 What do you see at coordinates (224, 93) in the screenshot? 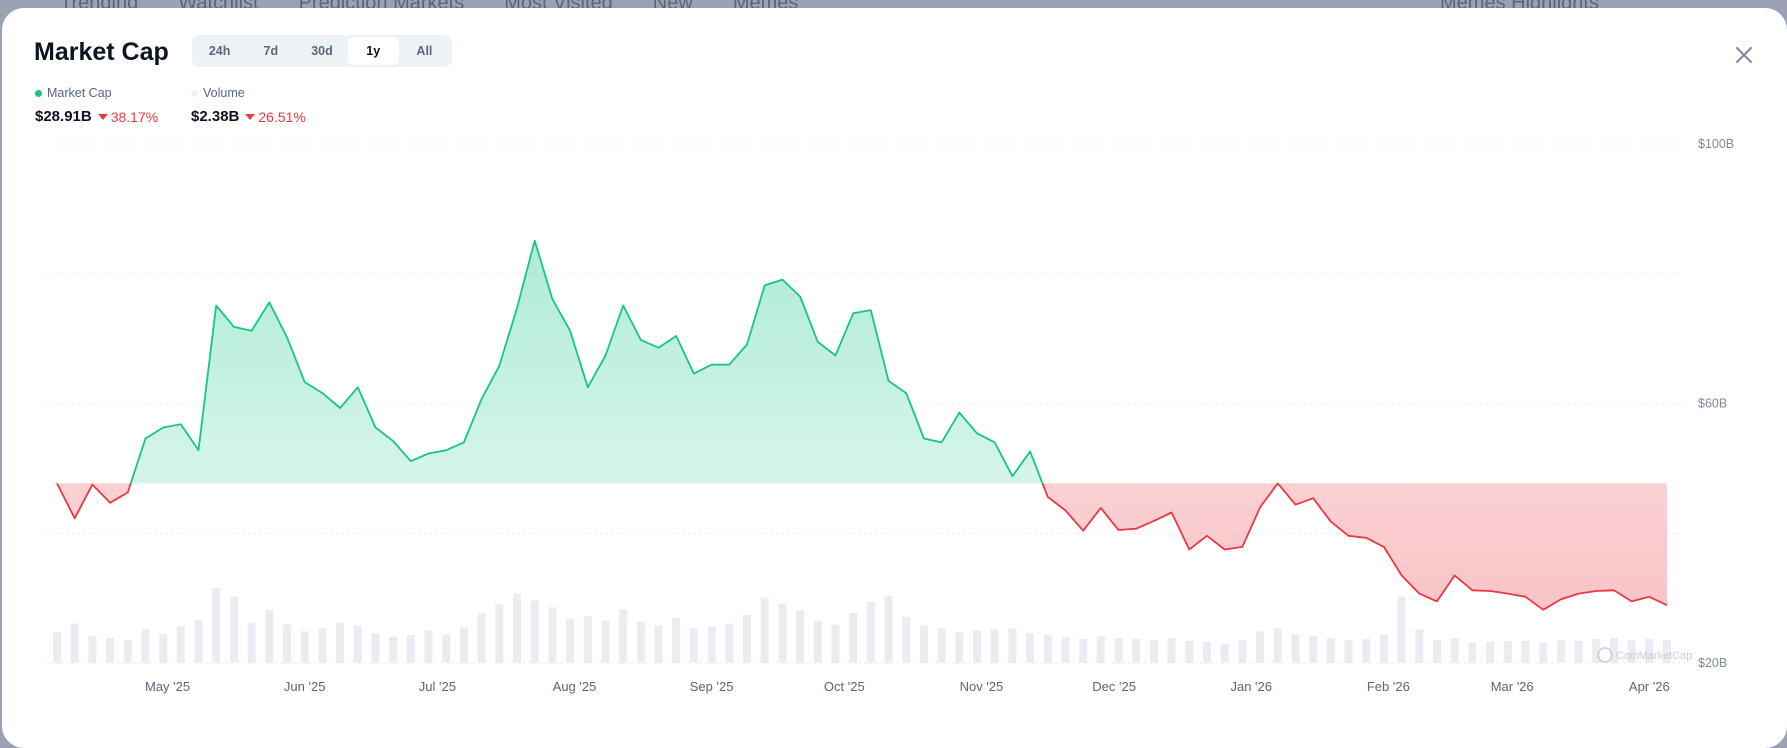
I see `legend-label: Volume` at bounding box center [224, 93].